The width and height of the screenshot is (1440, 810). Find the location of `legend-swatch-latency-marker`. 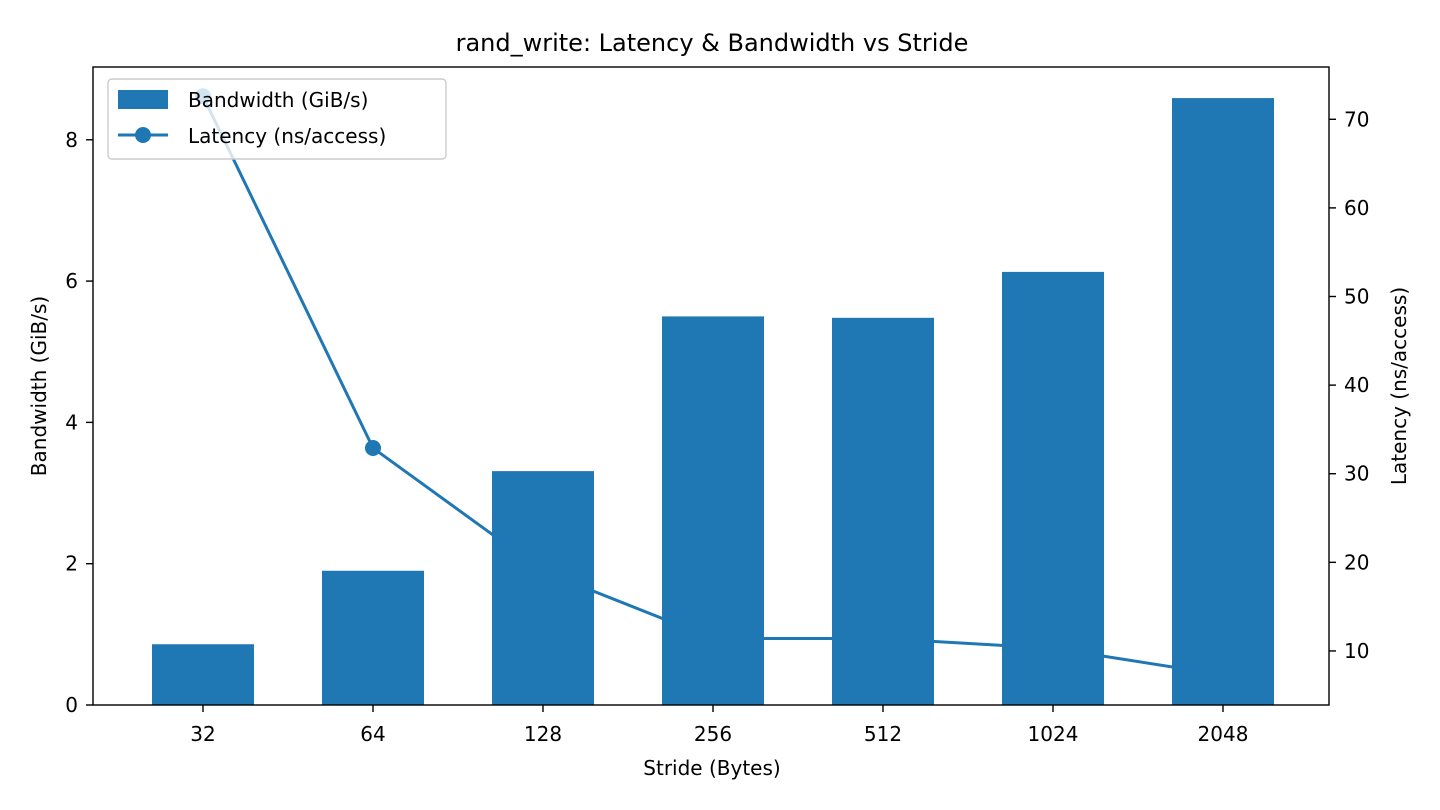

legend-swatch-latency-marker is located at coordinates (143, 135).